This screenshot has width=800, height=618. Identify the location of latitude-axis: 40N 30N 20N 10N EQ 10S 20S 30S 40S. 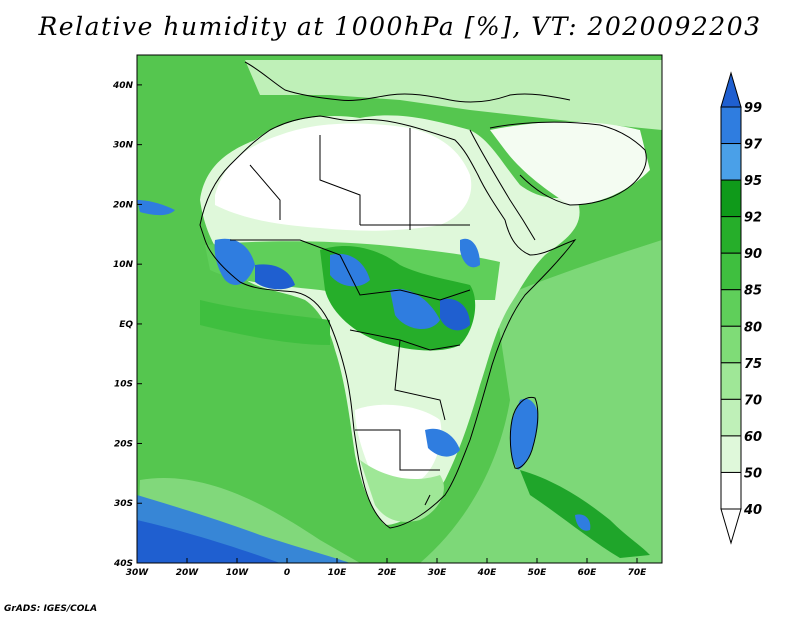
(127, 325).